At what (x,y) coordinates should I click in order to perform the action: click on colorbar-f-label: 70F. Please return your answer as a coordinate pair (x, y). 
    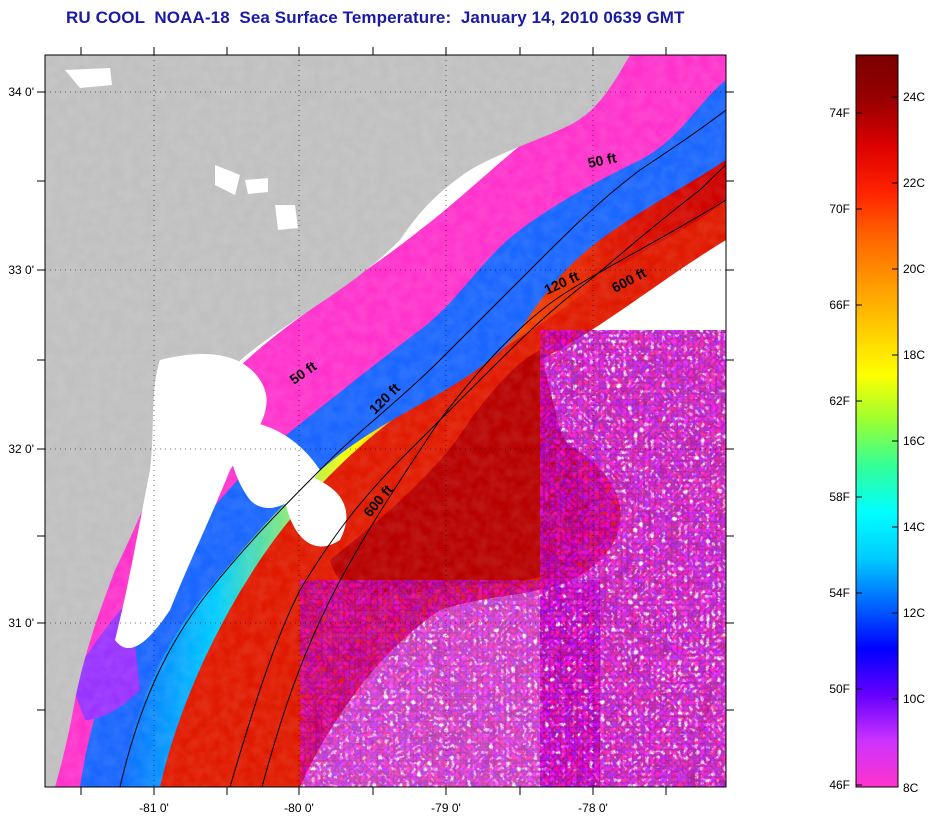
    Looking at the image, I should click on (839, 209).